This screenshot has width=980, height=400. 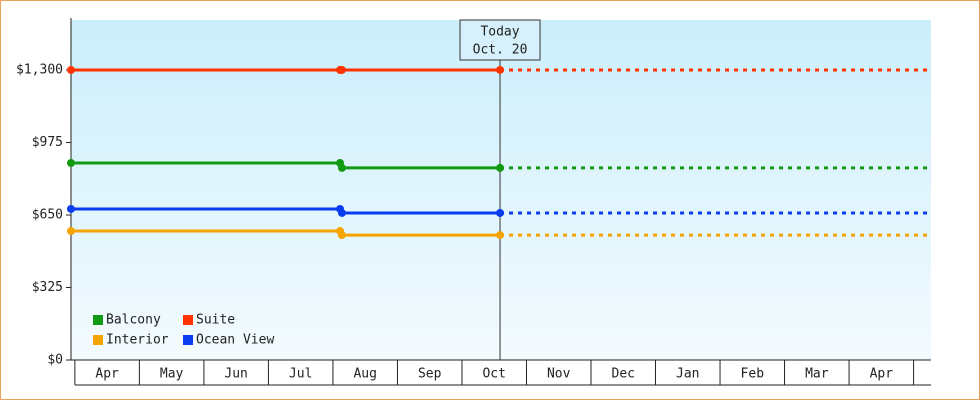 What do you see at coordinates (47, 287) in the screenshot?
I see `y-tick-label: $325` at bounding box center [47, 287].